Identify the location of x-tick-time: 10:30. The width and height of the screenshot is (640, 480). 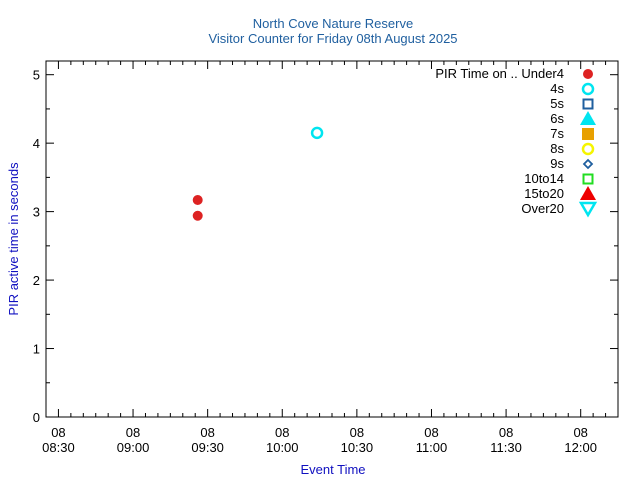
(357, 447).